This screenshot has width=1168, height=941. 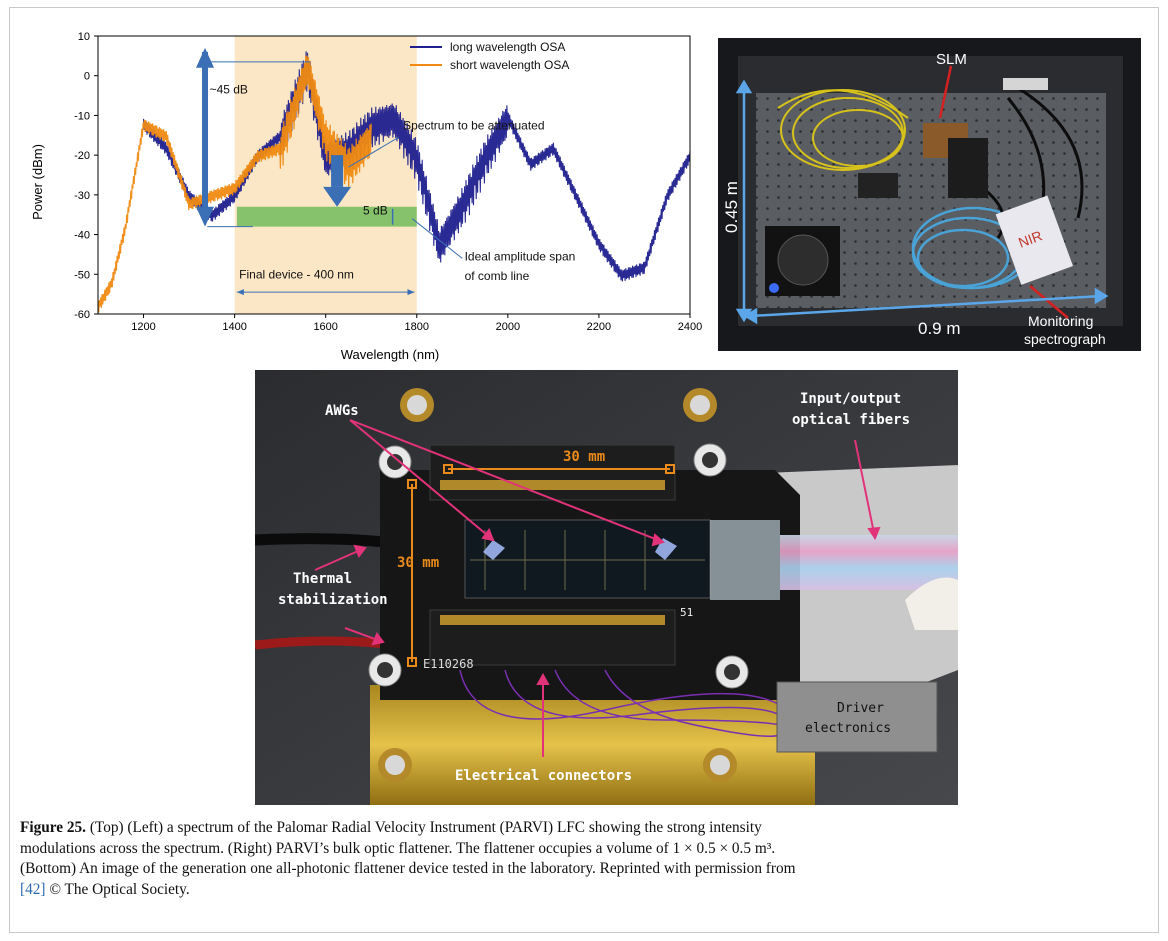 What do you see at coordinates (418, 563) in the screenshot?
I see `size-label-vertical: 30 mm` at bounding box center [418, 563].